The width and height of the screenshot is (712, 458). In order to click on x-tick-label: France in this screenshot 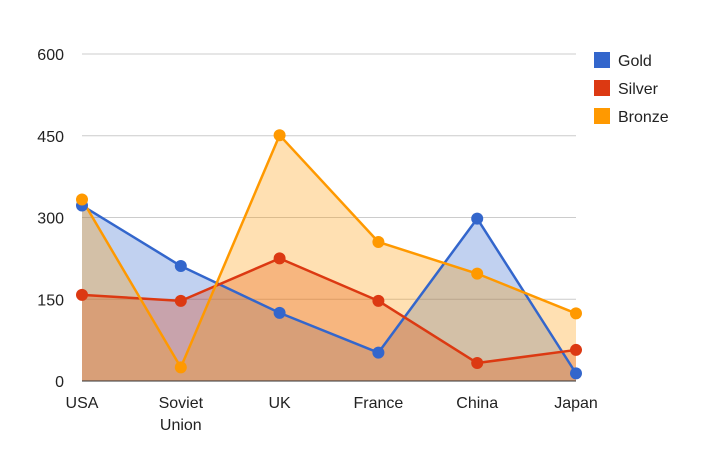, I will do `click(379, 403)`.